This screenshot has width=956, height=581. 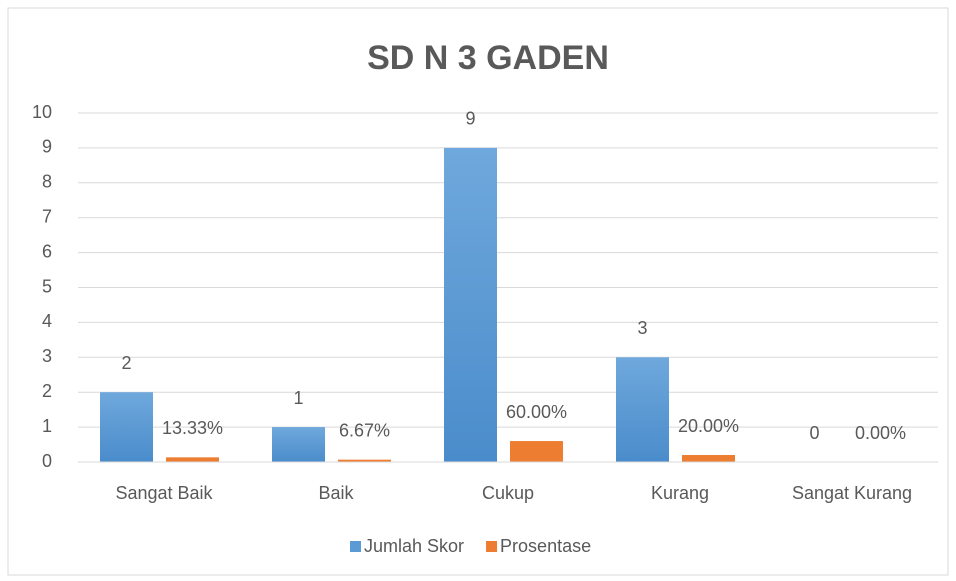 I want to click on y-tick-label: 2, so click(x=47, y=391).